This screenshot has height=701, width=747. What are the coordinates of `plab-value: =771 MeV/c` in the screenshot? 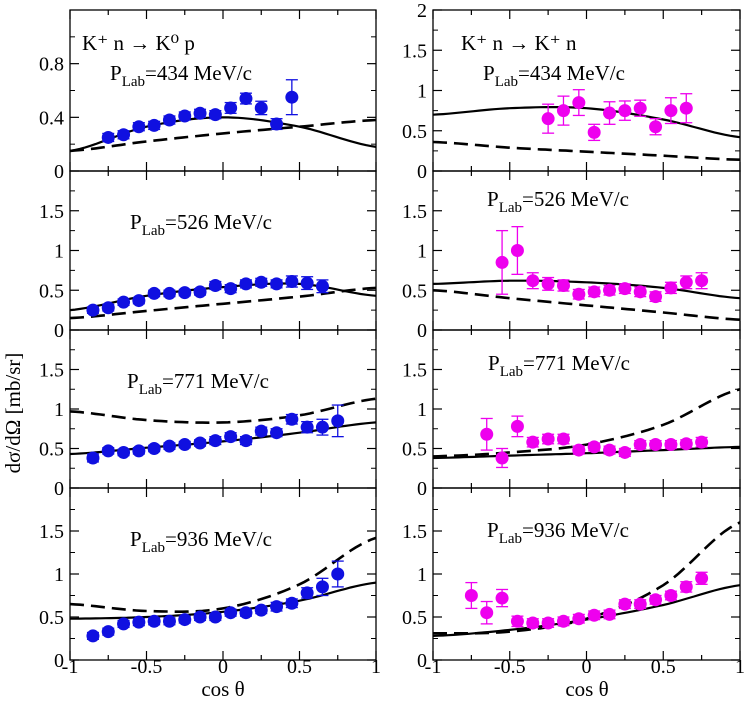 It's located at (215, 381).